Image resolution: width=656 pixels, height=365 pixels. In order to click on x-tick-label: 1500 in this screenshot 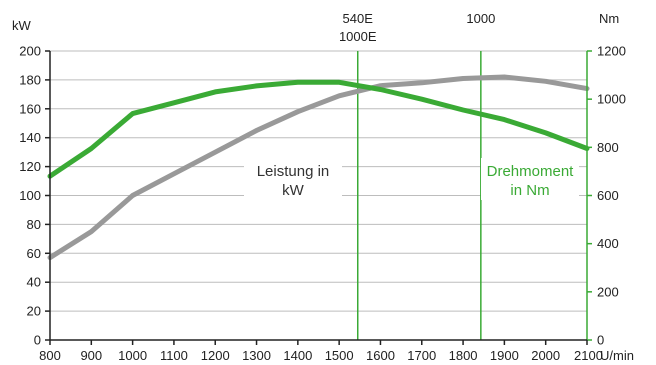, I will do `click(339, 355)`.